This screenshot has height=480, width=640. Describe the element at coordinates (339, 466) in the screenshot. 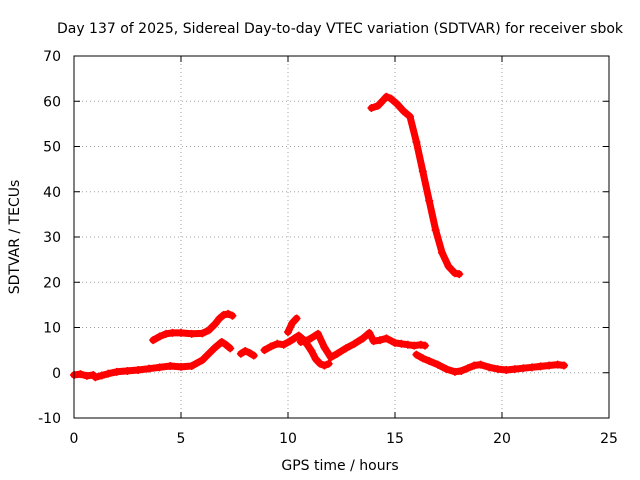

I see `x-axis-label: GPS time / hours` at that location.